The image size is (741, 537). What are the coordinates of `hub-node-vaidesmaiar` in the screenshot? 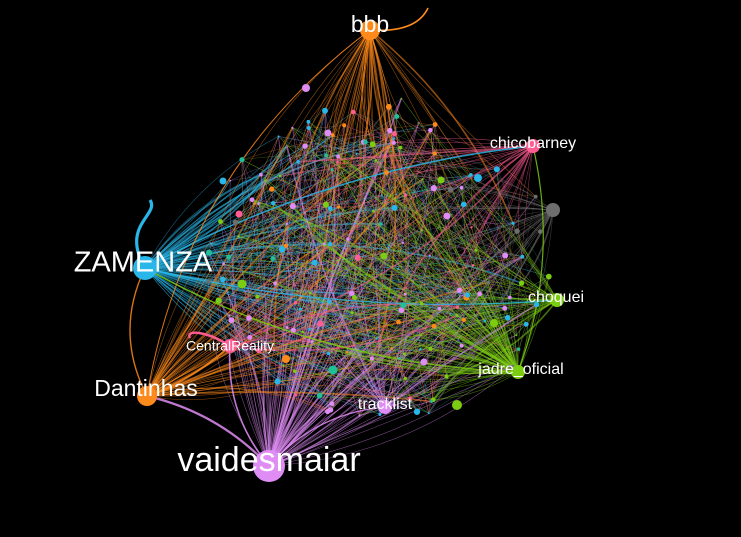 It's located at (269, 466).